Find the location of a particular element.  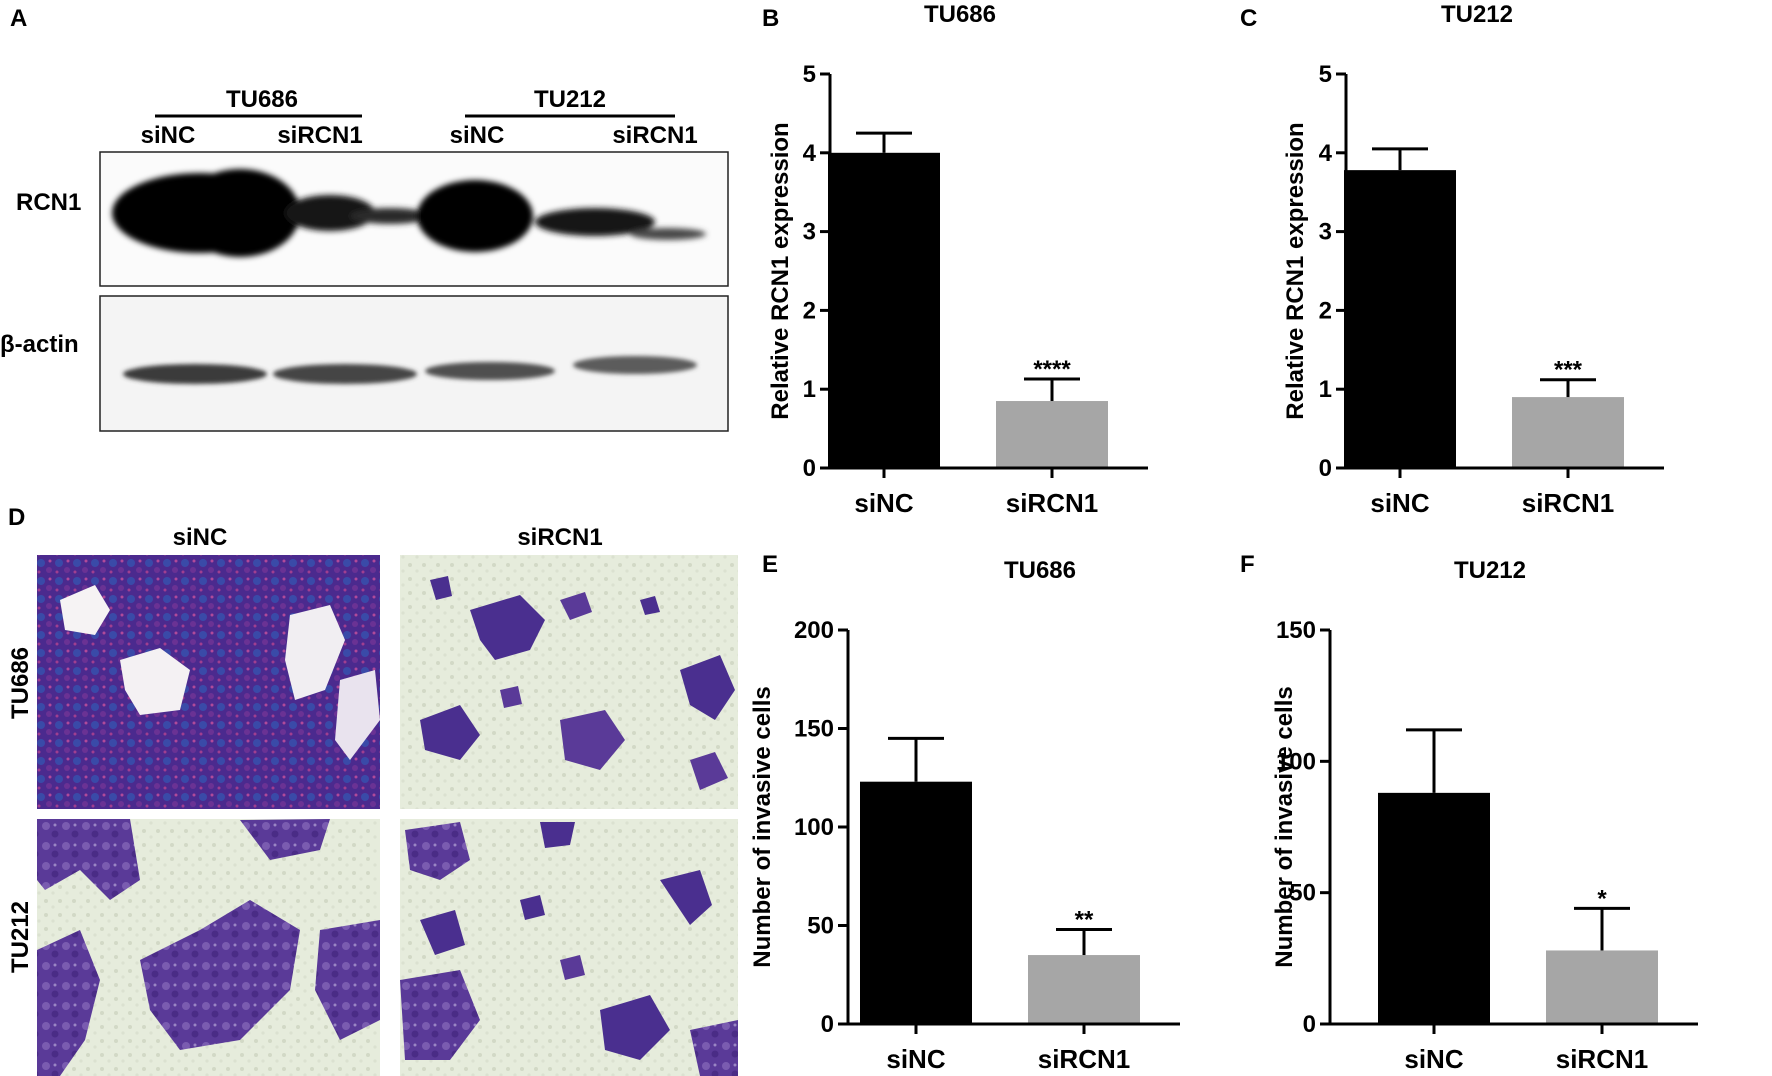

image-tu212-sinc is located at coordinates (208, 947).